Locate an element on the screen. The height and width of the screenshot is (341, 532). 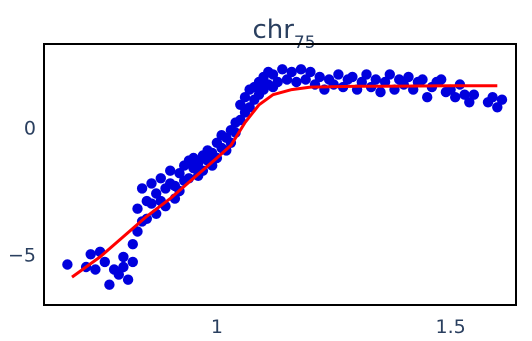
y-tick-label: 0 is located at coordinates (30, 129).